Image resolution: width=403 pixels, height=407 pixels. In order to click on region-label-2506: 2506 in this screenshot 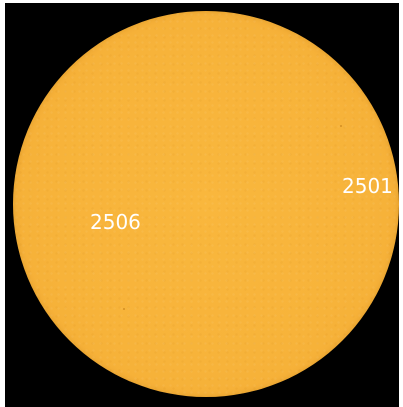, I will do `click(115, 222)`.